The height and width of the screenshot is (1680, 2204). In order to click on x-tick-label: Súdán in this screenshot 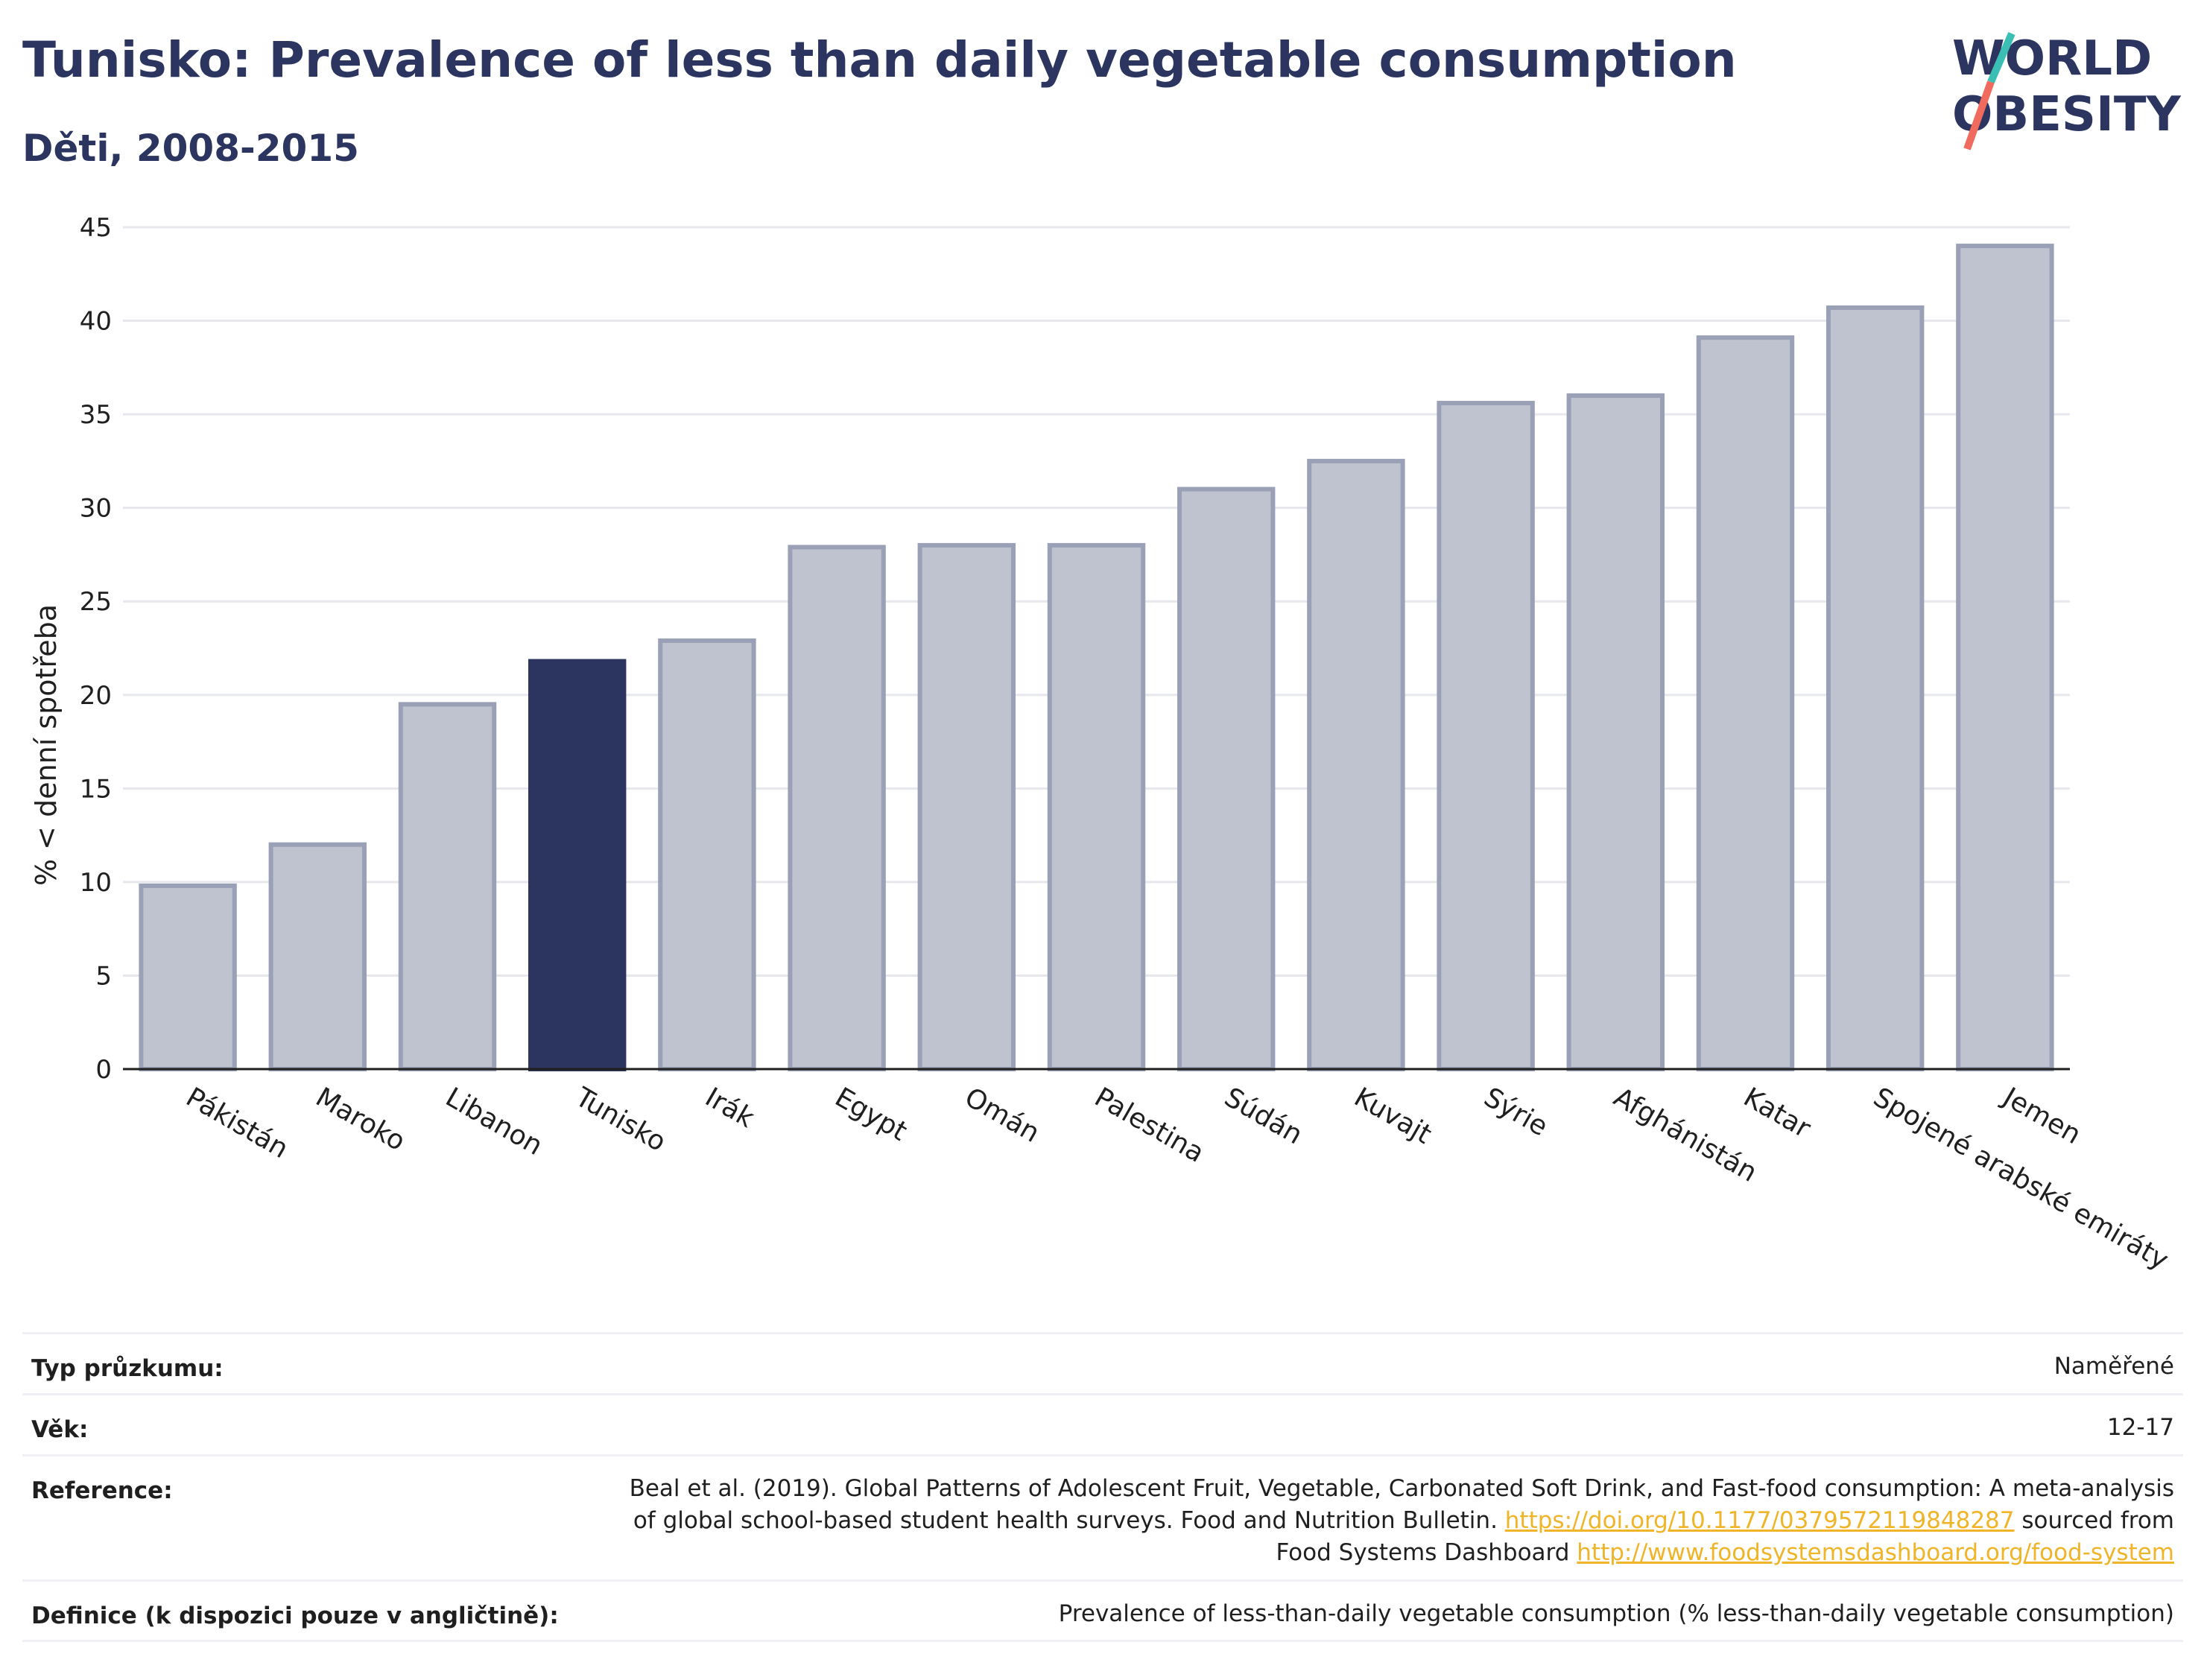, I will do `click(1263, 1116)`.